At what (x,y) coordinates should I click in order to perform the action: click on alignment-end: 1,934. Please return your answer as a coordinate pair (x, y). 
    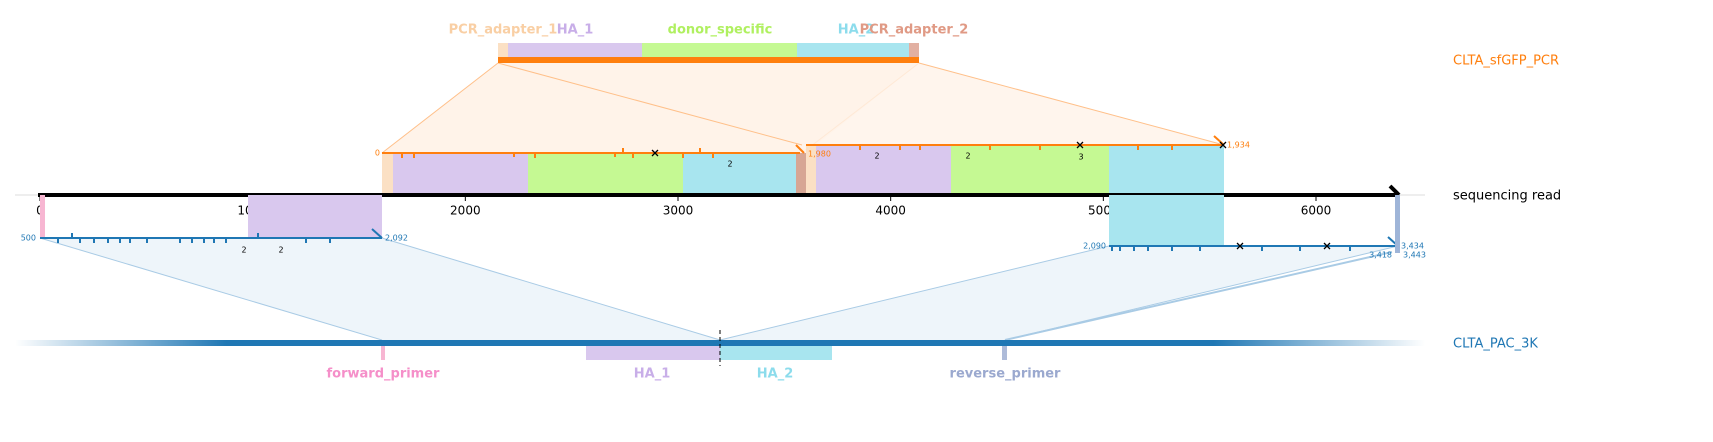
    Looking at the image, I should click on (1238, 145).